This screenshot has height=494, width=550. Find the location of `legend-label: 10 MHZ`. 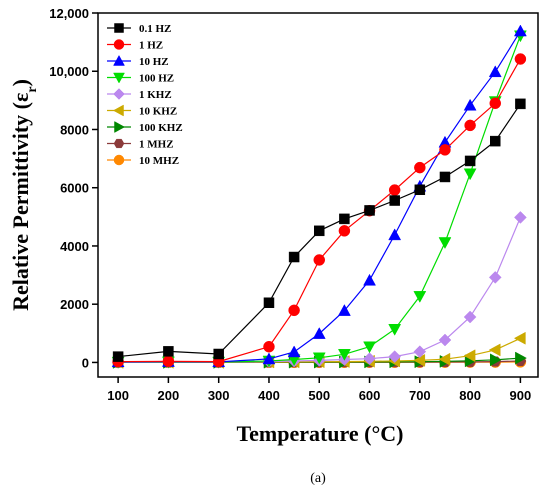

legend-label: 10 MHZ is located at coordinates (159, 161).